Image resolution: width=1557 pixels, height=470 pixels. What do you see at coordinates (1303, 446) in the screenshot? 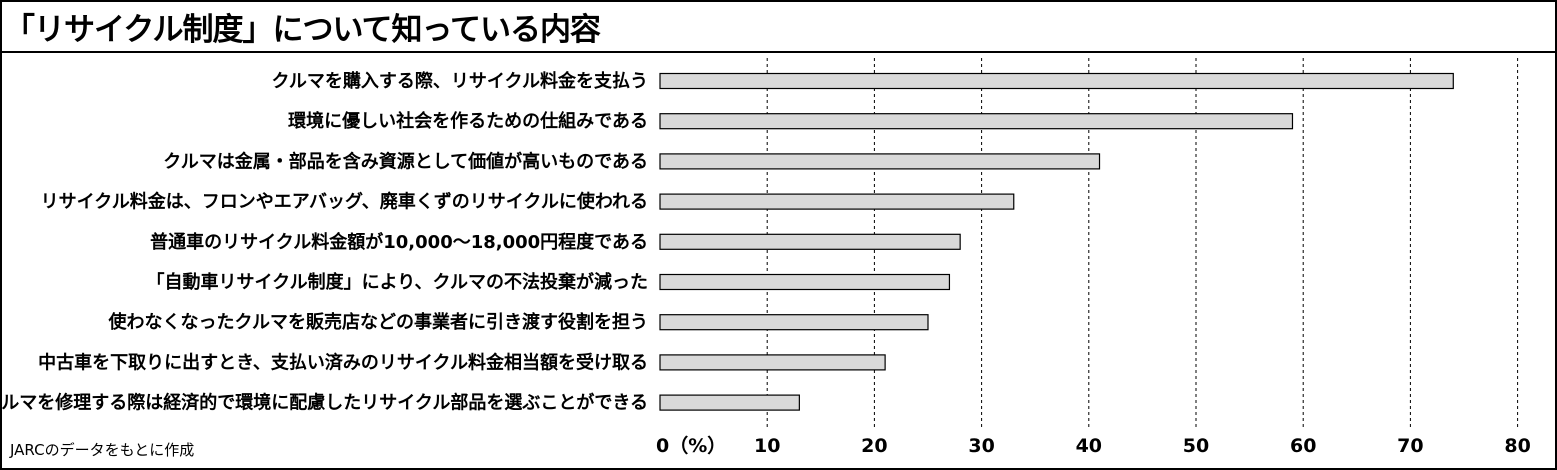
I see `tick-label-60: 60` at bounding box center [1303, 446].